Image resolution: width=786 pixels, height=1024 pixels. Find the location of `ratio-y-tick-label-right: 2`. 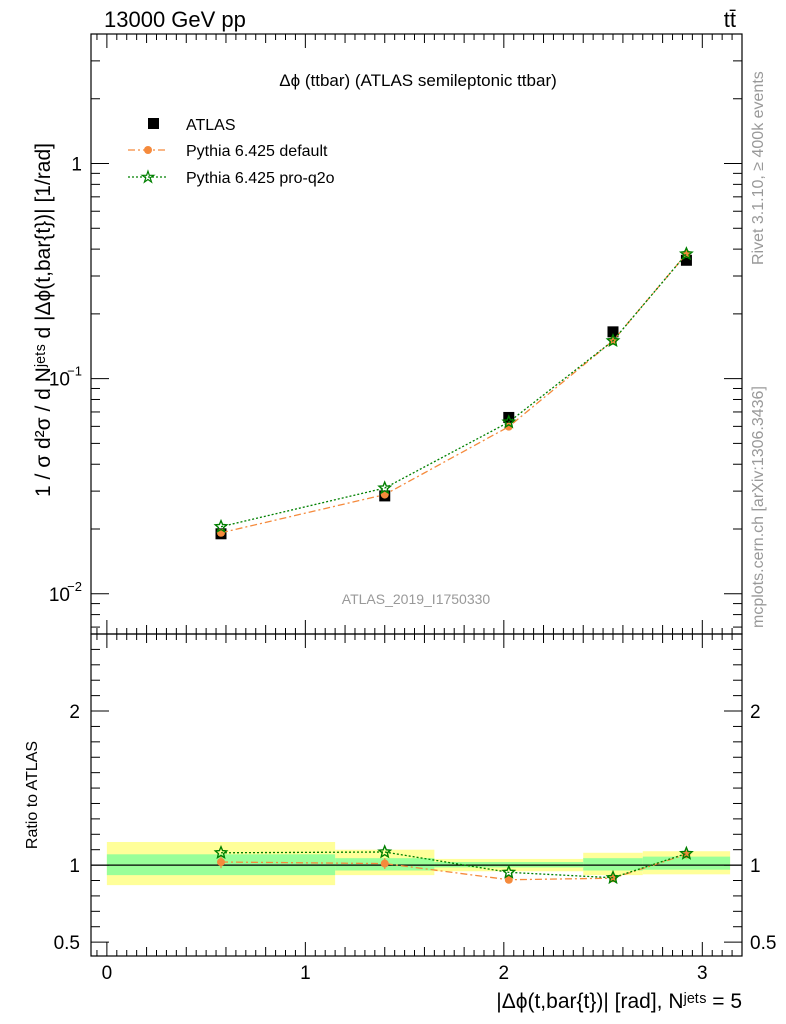

ratio-y-tick-label-right: 2 is located at coordinates (755, 712).